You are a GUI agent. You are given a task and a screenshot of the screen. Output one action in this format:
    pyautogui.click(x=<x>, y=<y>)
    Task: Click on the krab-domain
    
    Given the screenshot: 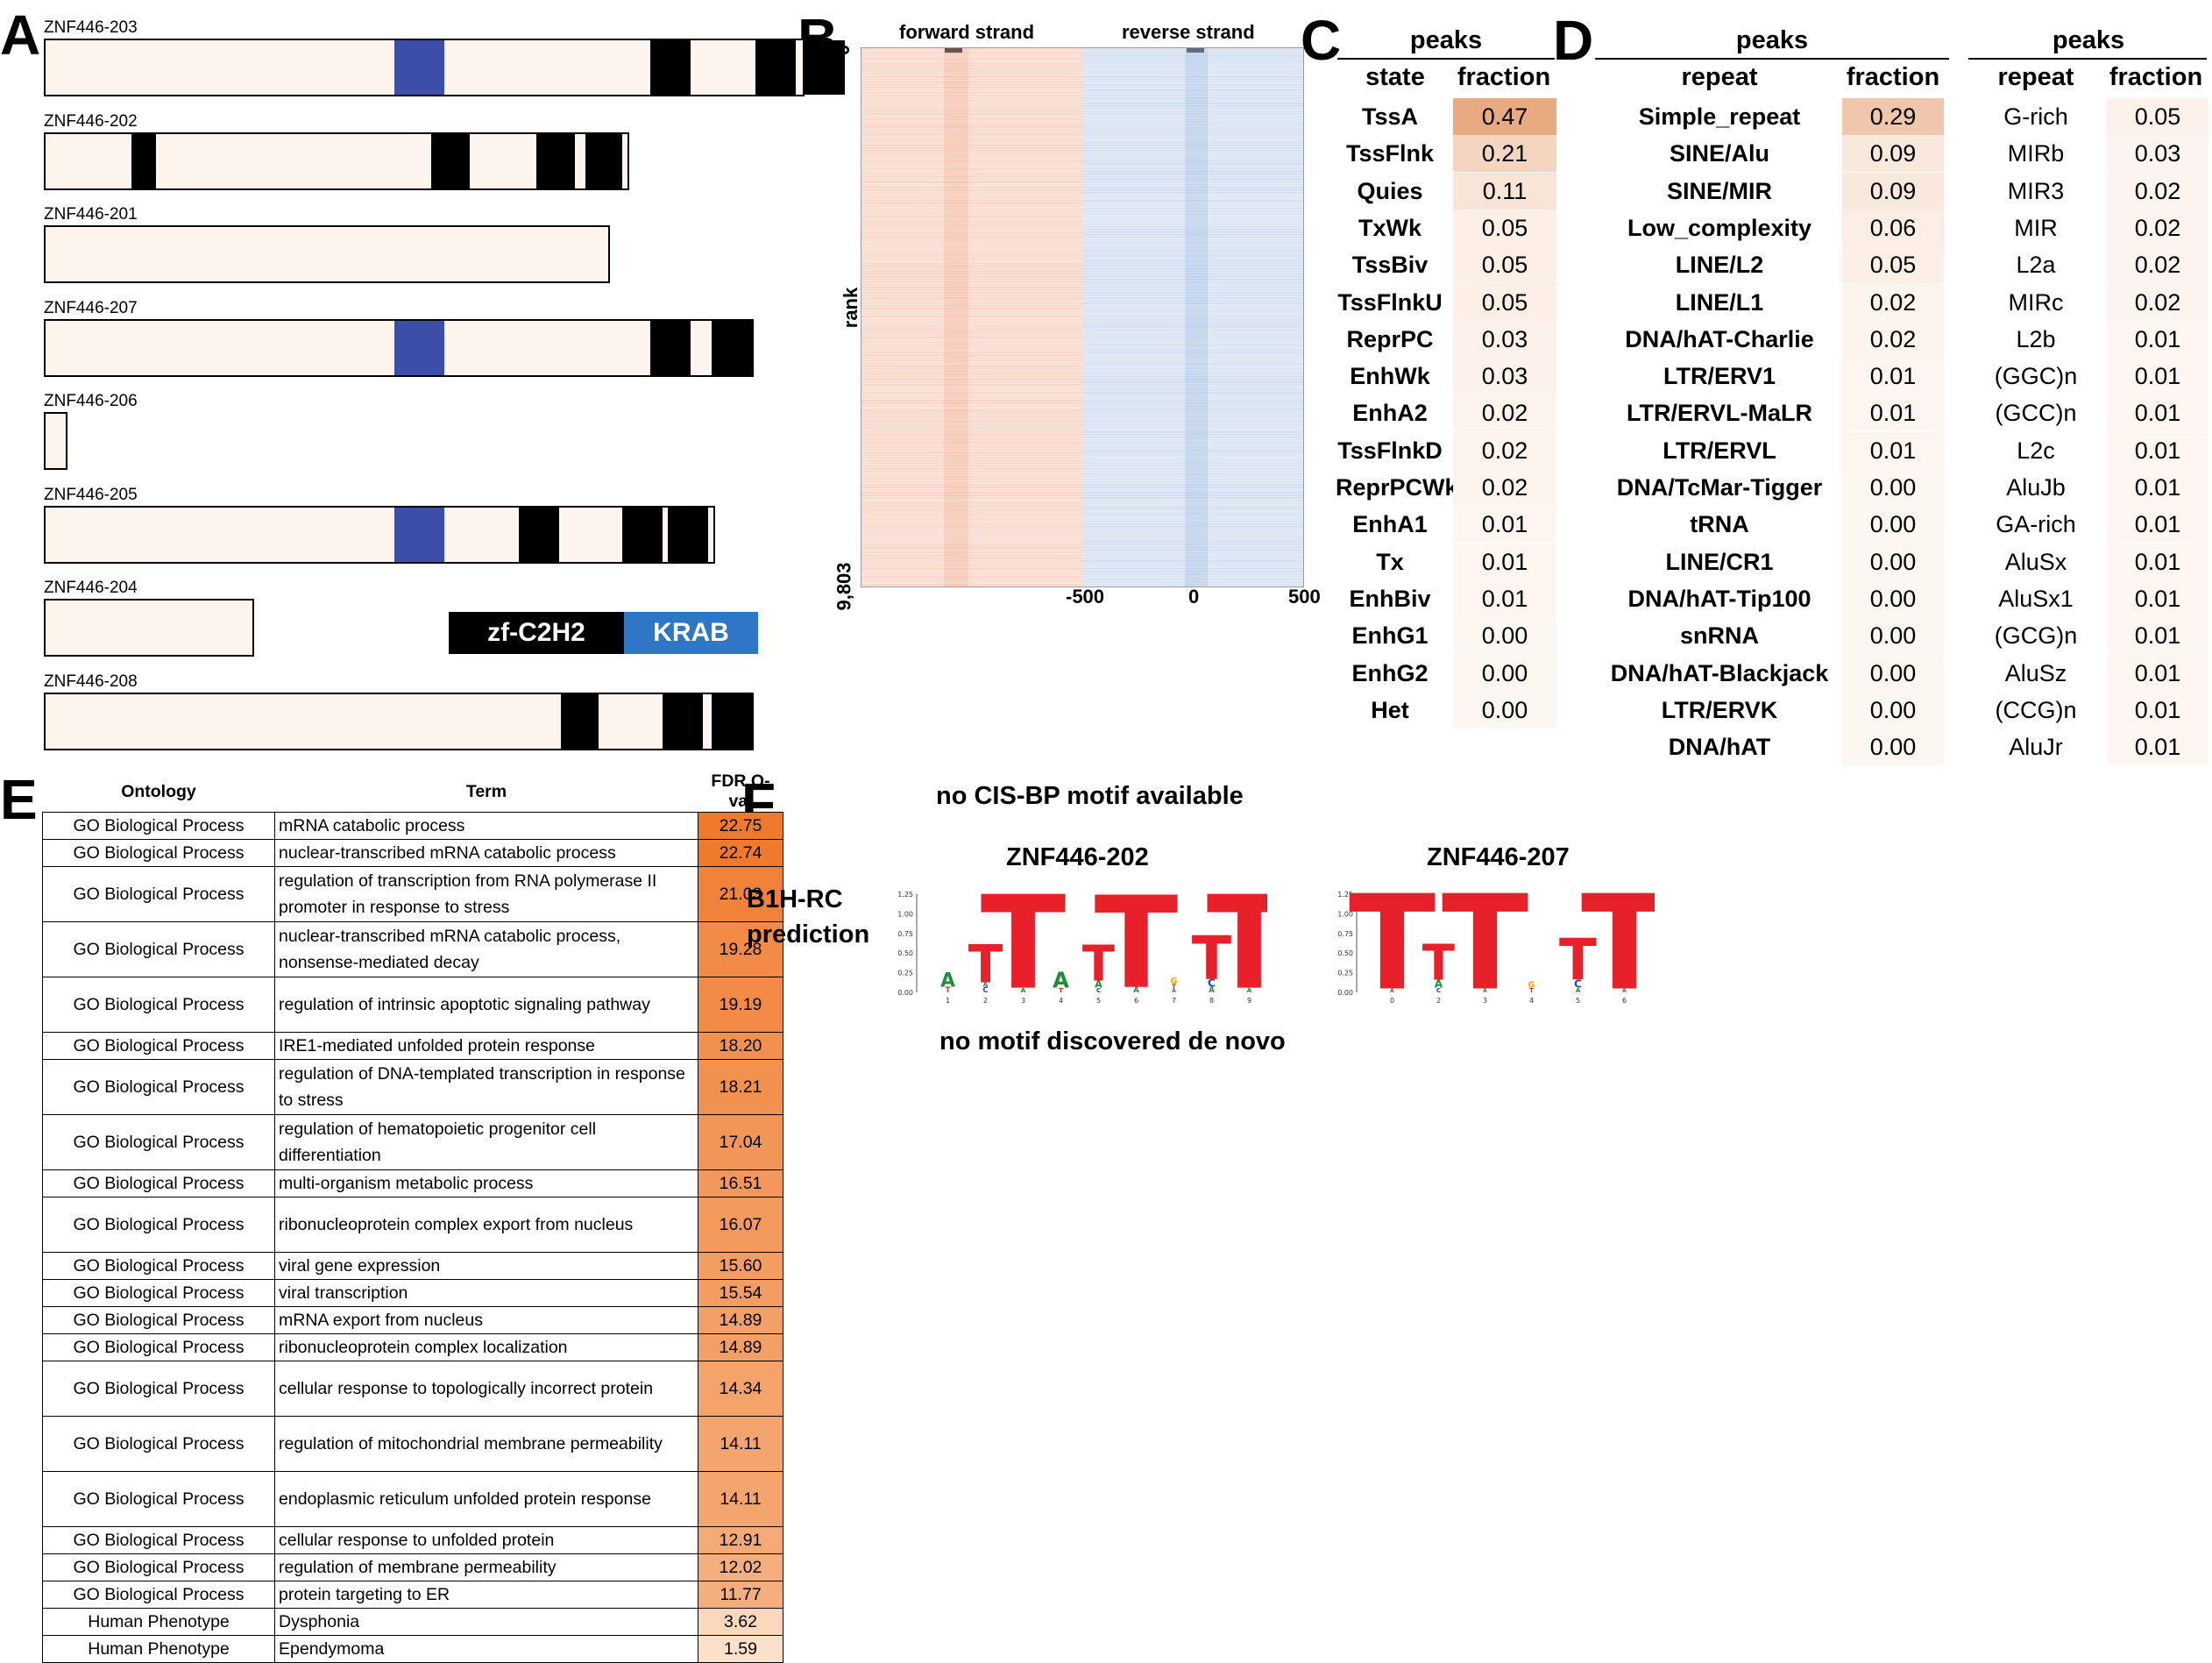 What is the action you would take?
    pyautogui.click(x=419, y=535)
    